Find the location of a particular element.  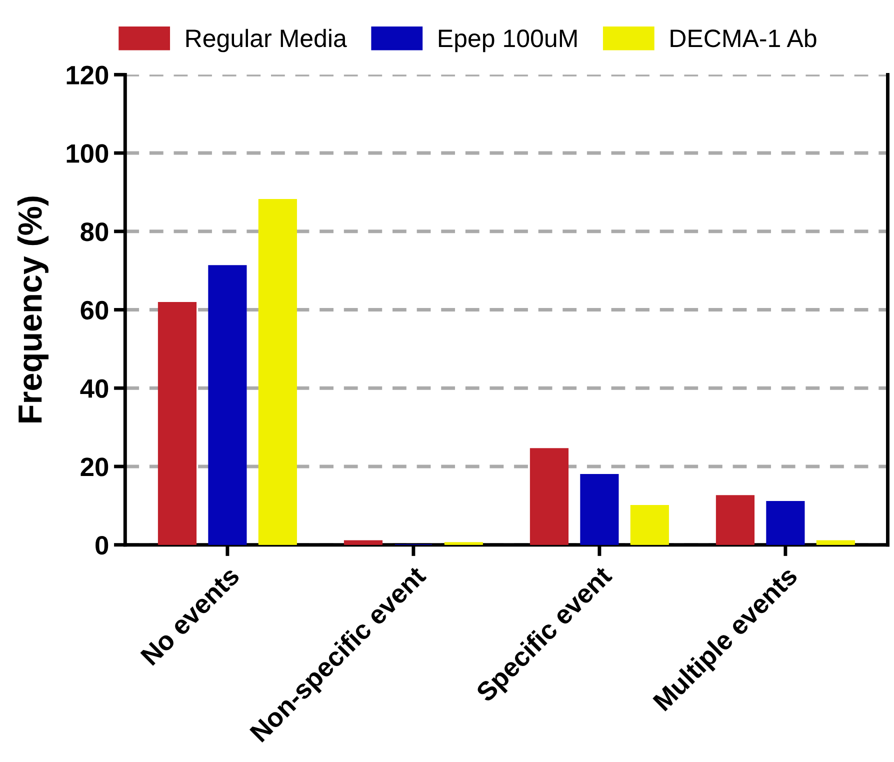

y-tick-label: 60 is located at coordinates (94, 310).